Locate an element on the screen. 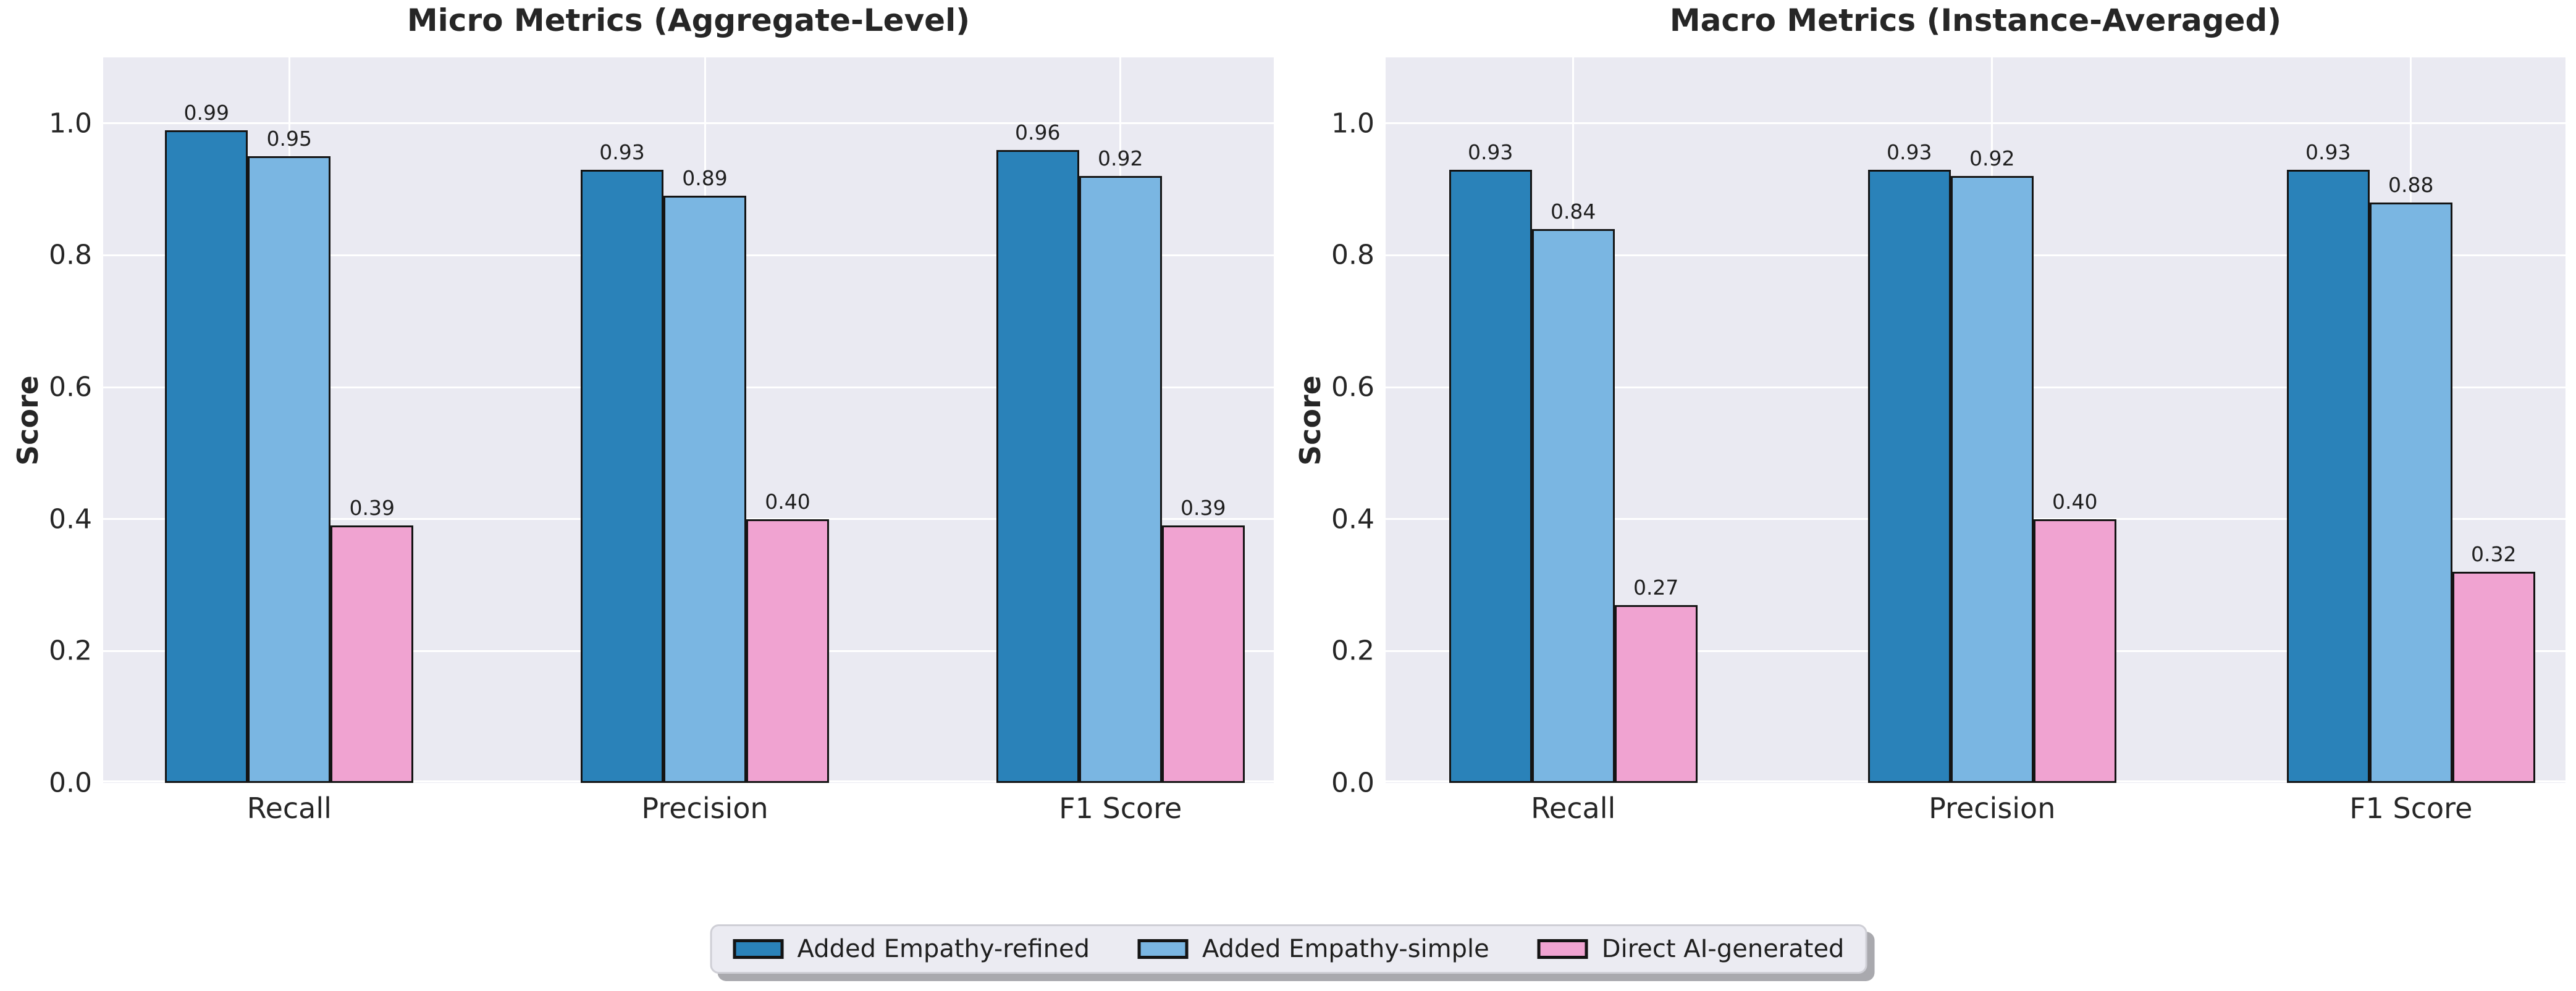  bar-group: 0.93 0.92 0.40 is located at coordinates (1991, 461).